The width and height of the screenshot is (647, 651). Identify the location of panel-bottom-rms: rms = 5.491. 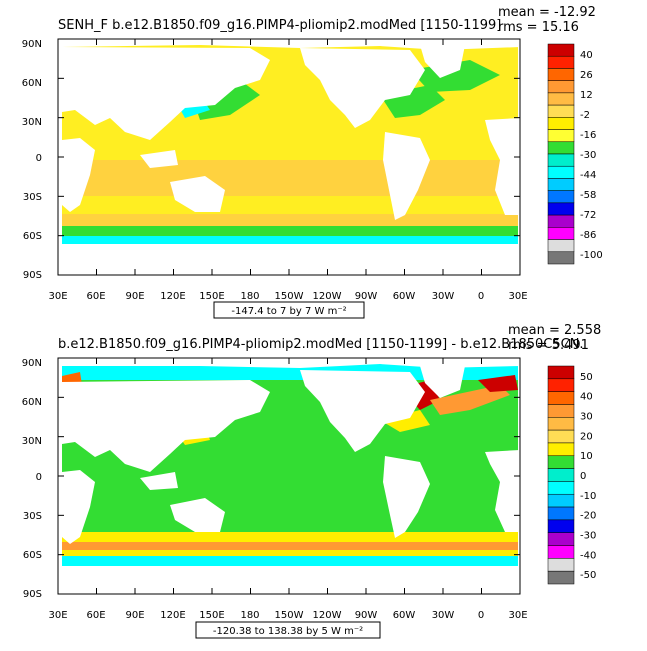
(548, 345).